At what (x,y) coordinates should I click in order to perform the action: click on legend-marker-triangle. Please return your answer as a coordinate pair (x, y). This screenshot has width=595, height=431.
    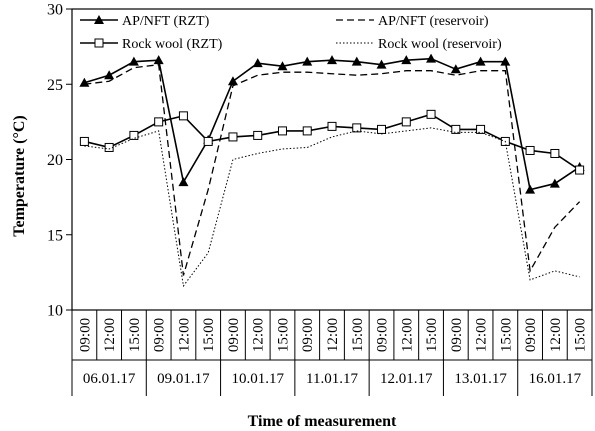
    Looking at the image, I should click on (99, 19).